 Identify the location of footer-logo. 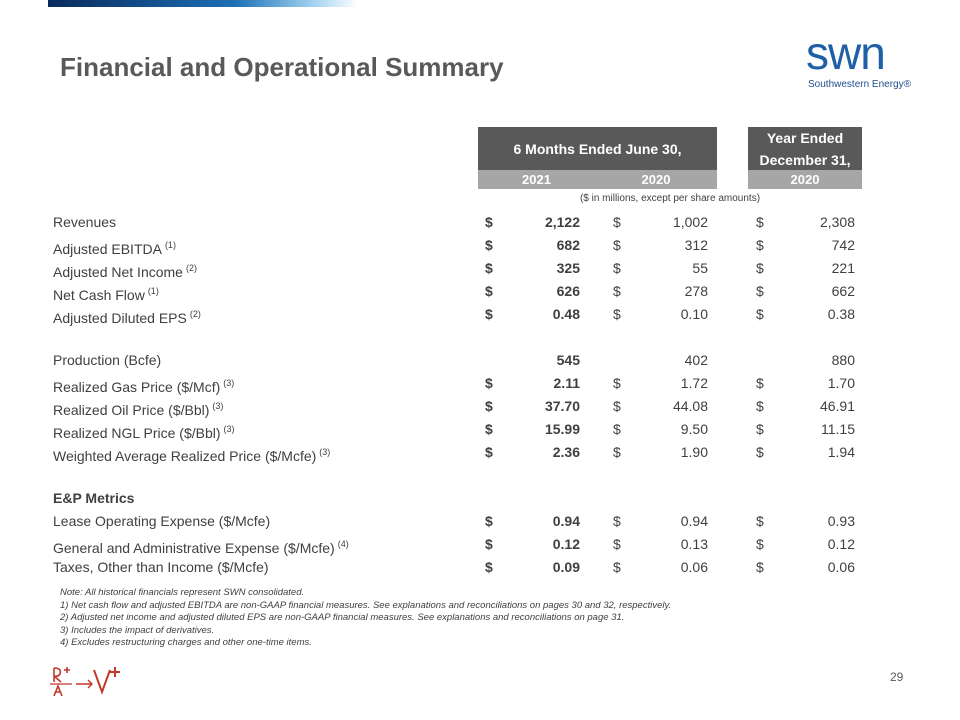
(85, 682).